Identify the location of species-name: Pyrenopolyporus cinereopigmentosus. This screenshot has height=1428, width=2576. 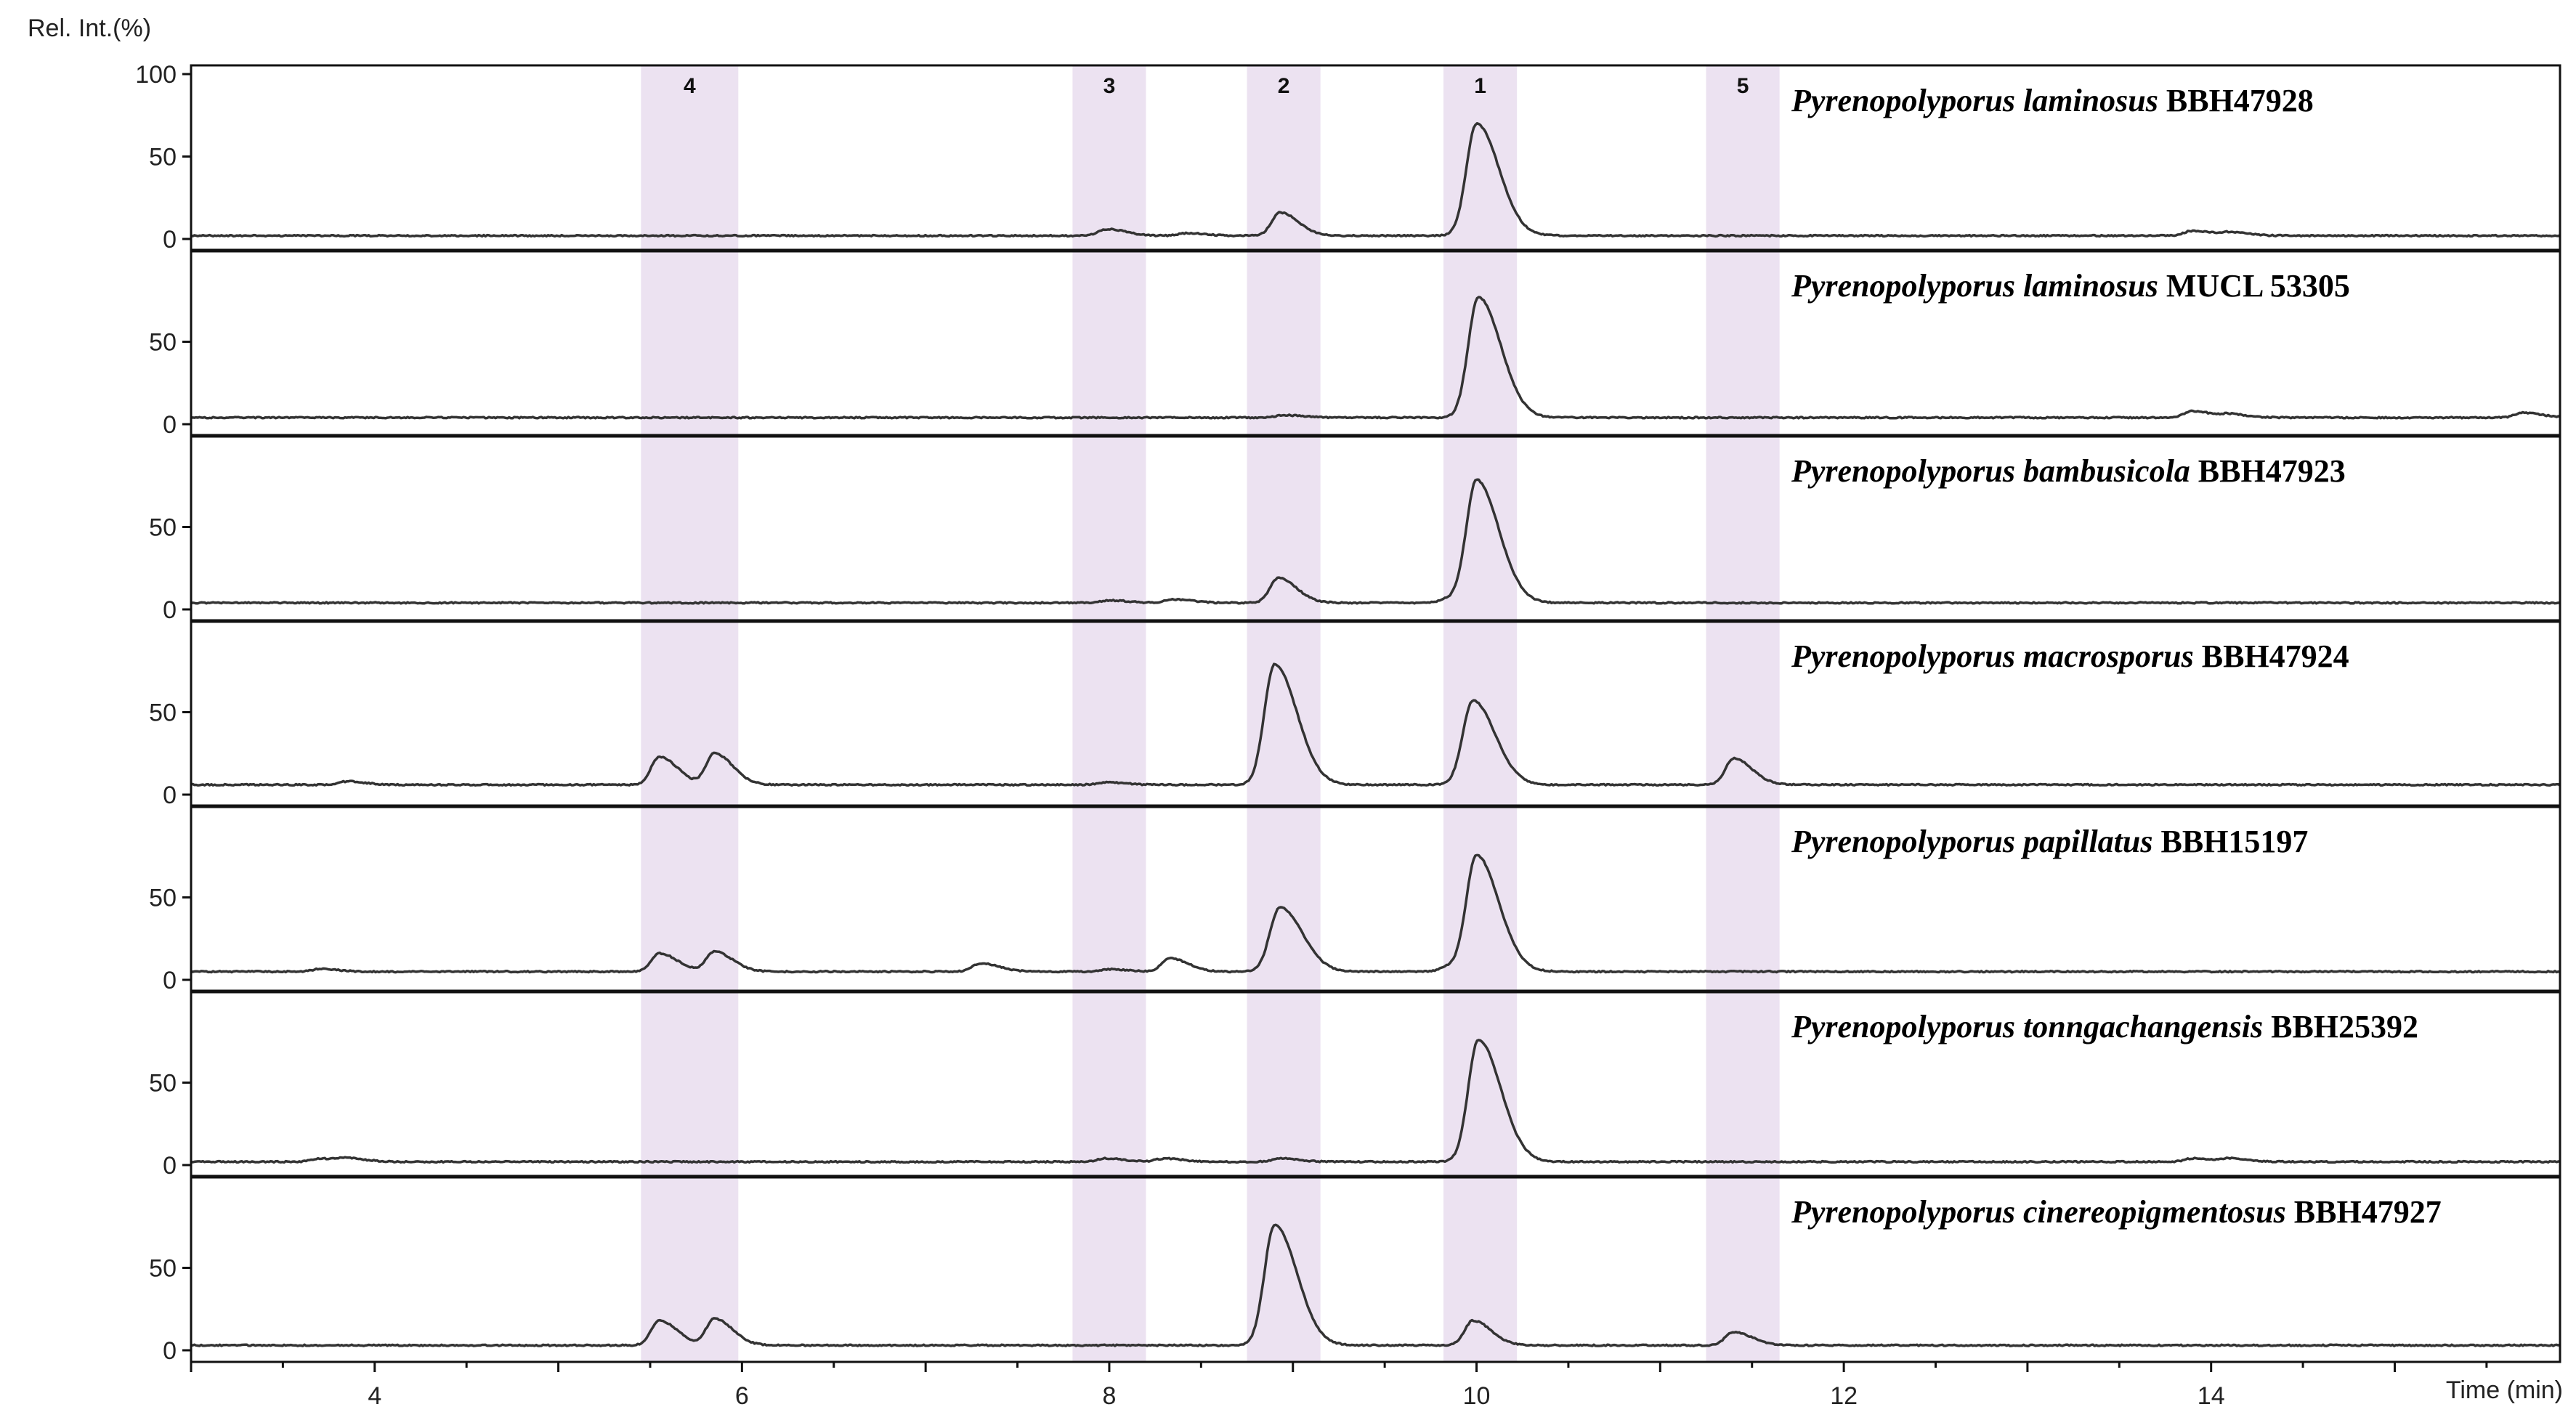
(2038, 1212).